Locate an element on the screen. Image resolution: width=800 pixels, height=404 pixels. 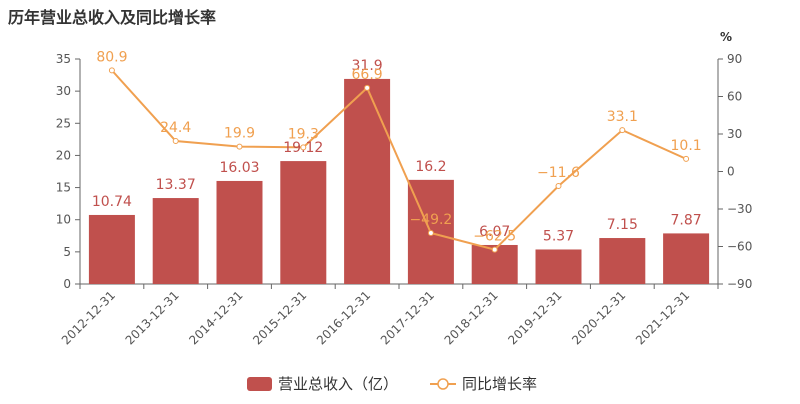
y-left-tick-label: 5 is located at coordinates (67, 252).